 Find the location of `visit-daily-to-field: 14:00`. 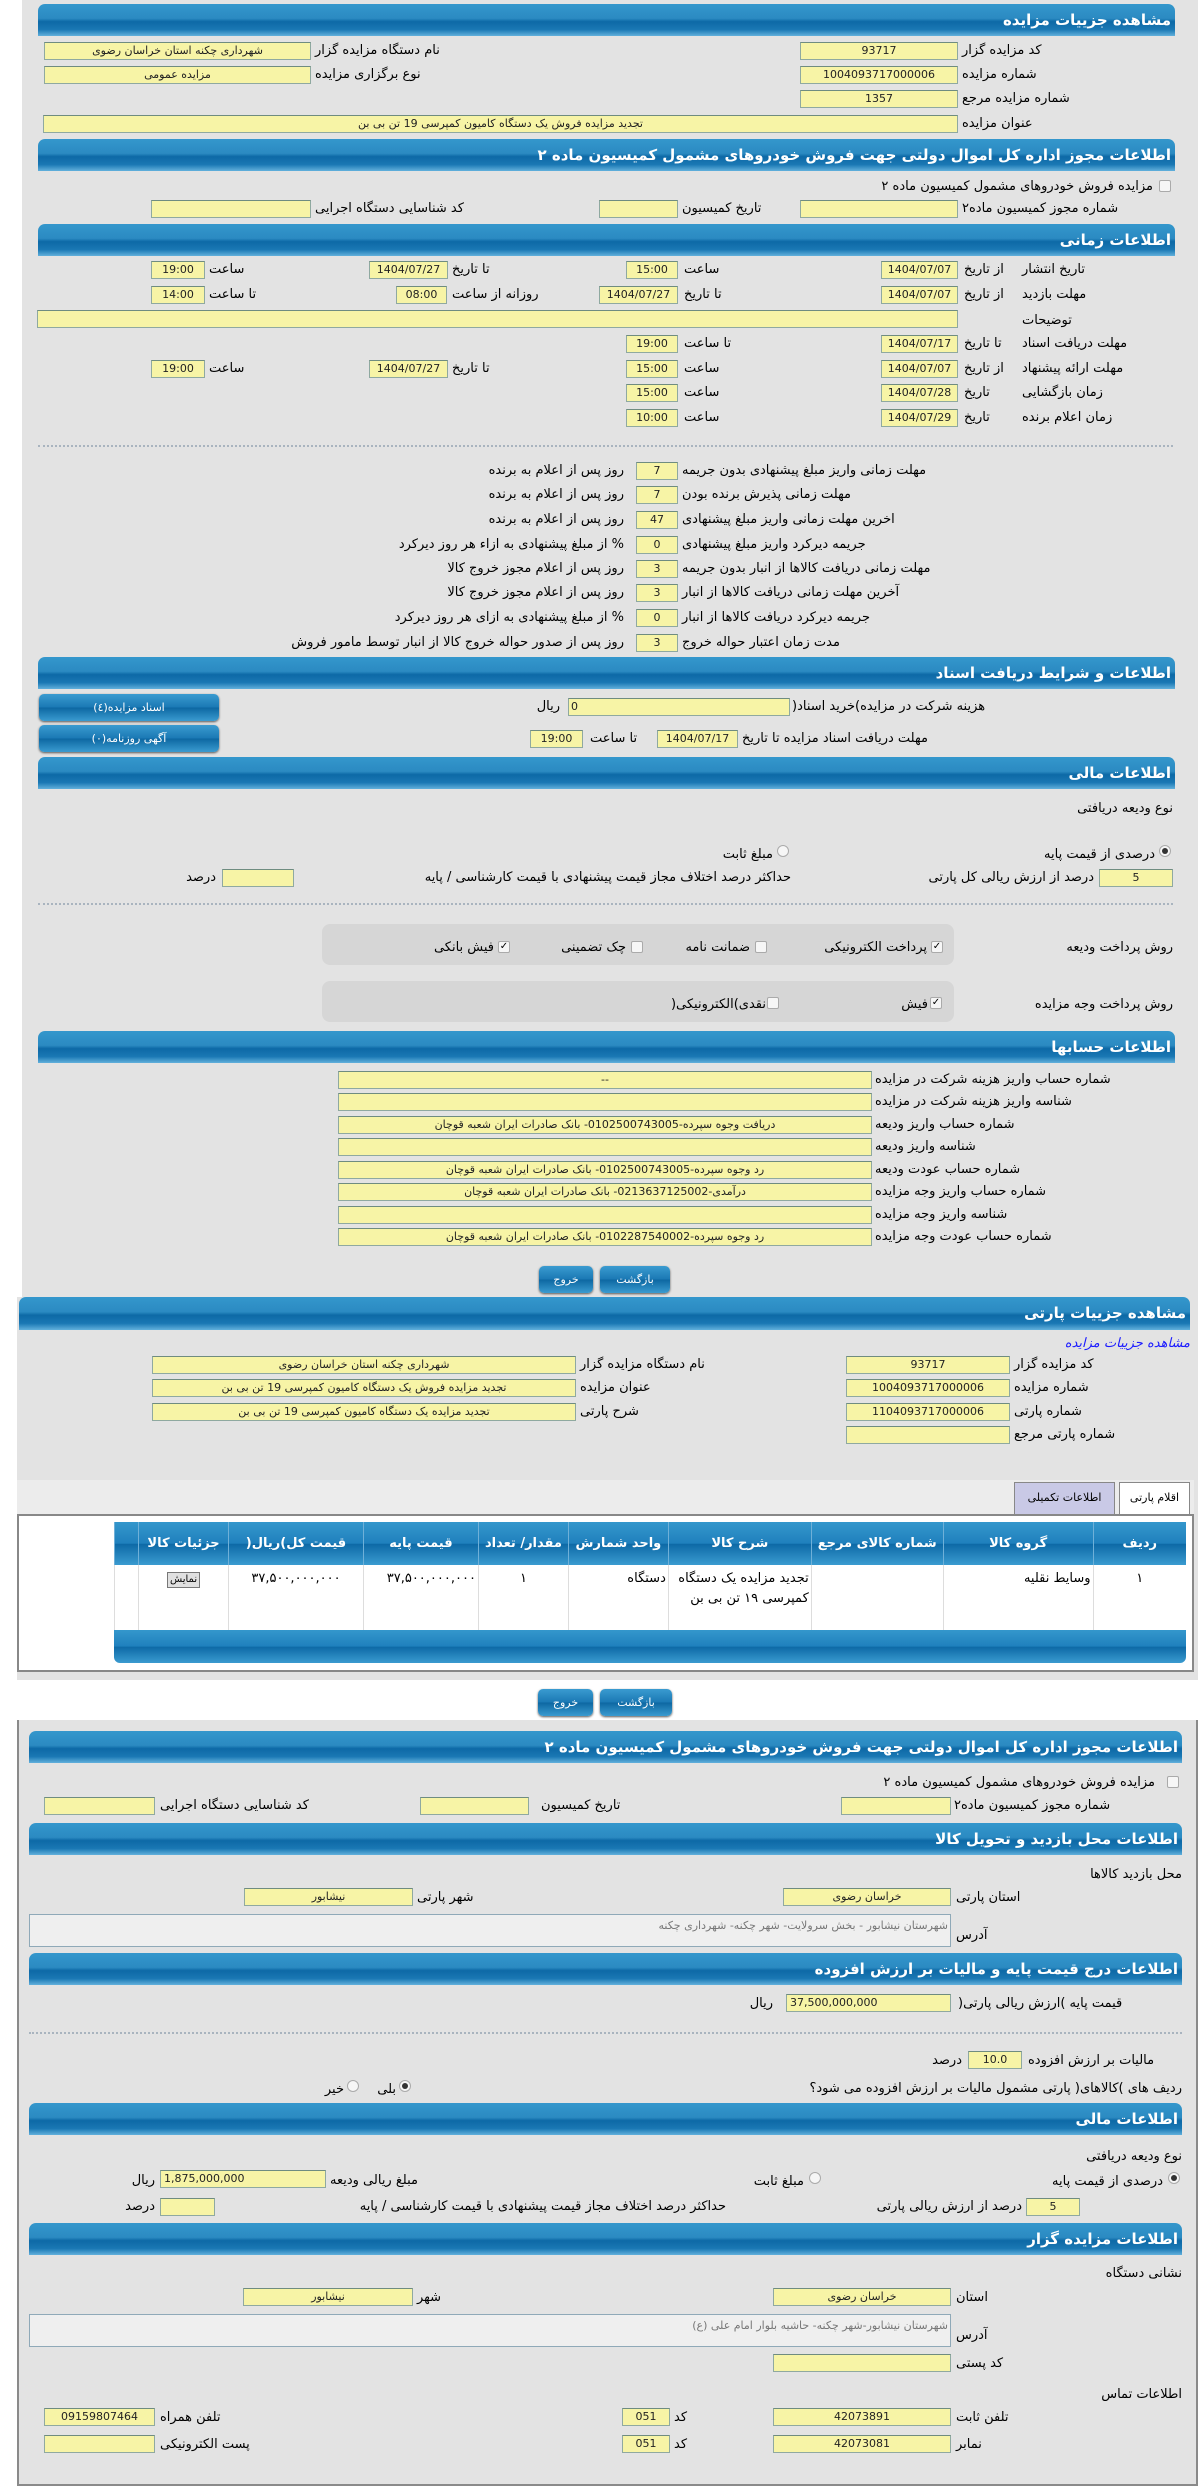

visit-daily-to-field: 14:00 is located at coordinates (178, 295).